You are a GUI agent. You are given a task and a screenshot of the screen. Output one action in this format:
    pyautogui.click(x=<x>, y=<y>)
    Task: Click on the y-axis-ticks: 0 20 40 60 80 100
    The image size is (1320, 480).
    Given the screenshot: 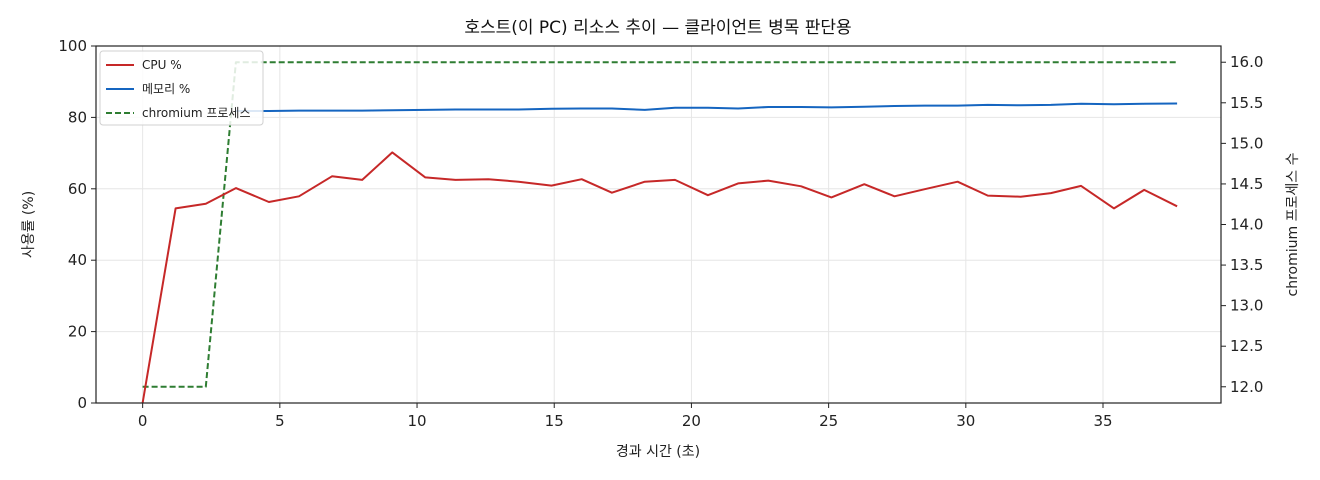 What is the action you would take?
    pyautogui.click(x=77, y=224)
    